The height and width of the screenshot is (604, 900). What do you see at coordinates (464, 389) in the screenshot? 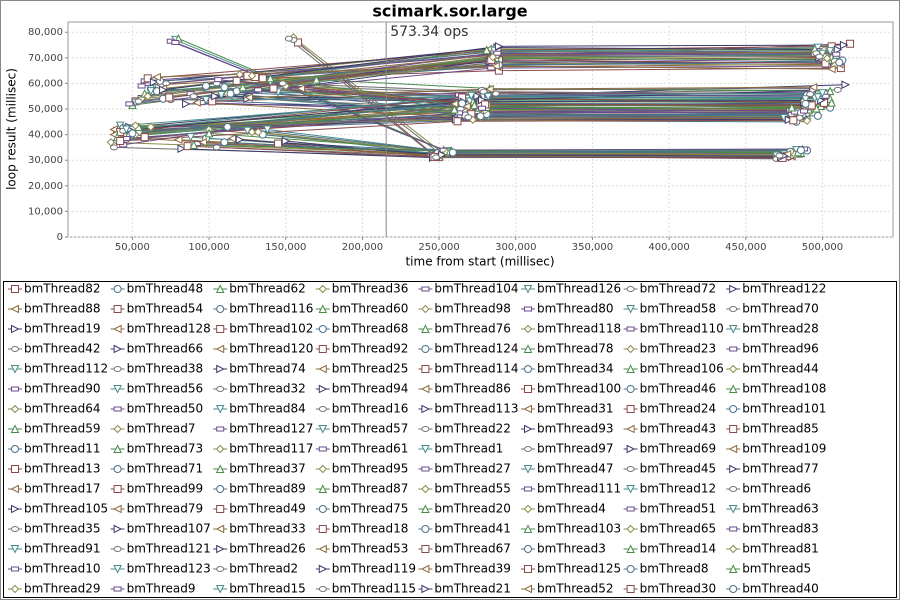
I see `legend-item: bmThread86` at bounding box center [464, 389].